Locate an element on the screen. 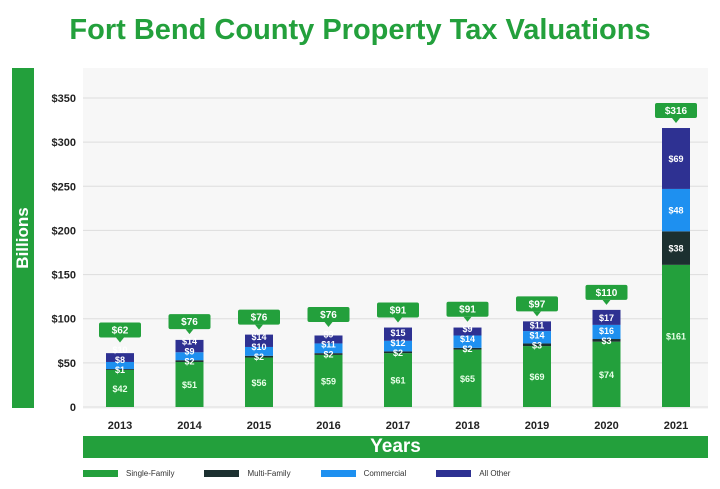 This screenshot has width=720, height=489. total-label: $316 is located at coordinates (676, 111).